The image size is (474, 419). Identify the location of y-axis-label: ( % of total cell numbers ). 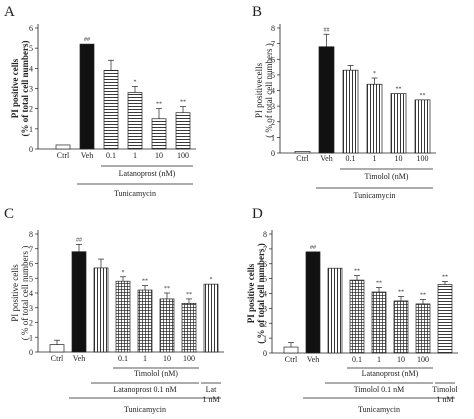
(25, 293).